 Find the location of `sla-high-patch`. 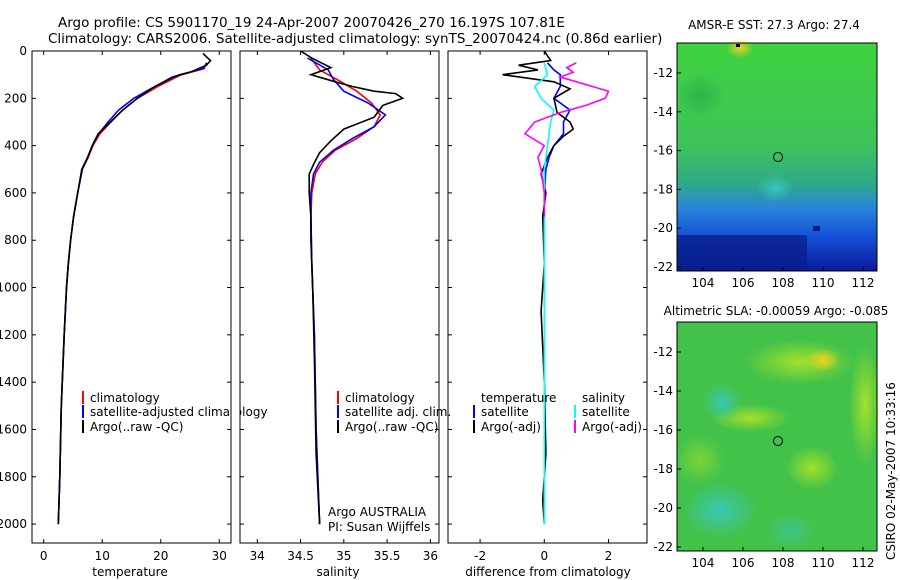

sla-high-patch is located at coordinates (865, 405).